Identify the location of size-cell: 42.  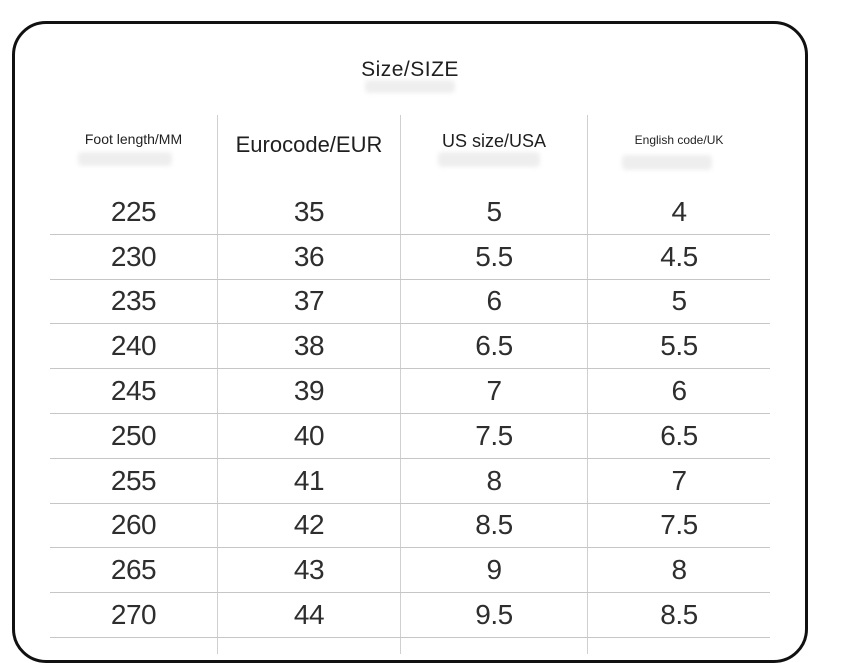
(308, 525).